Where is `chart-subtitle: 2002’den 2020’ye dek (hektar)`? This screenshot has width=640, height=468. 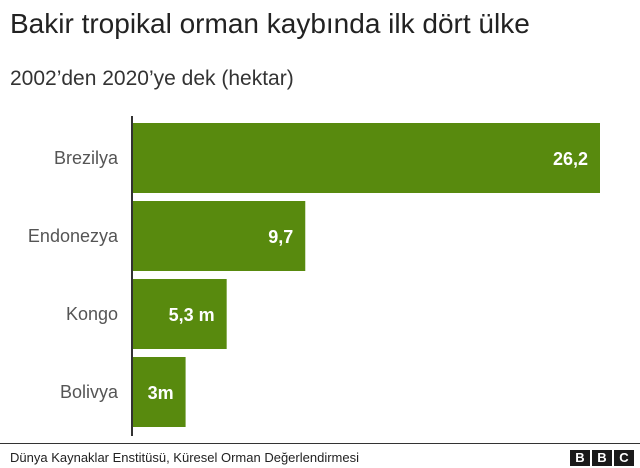
chart-subtitle: 2002’den 2020’ye dek (hektar) is located at coordinates (152, 78).